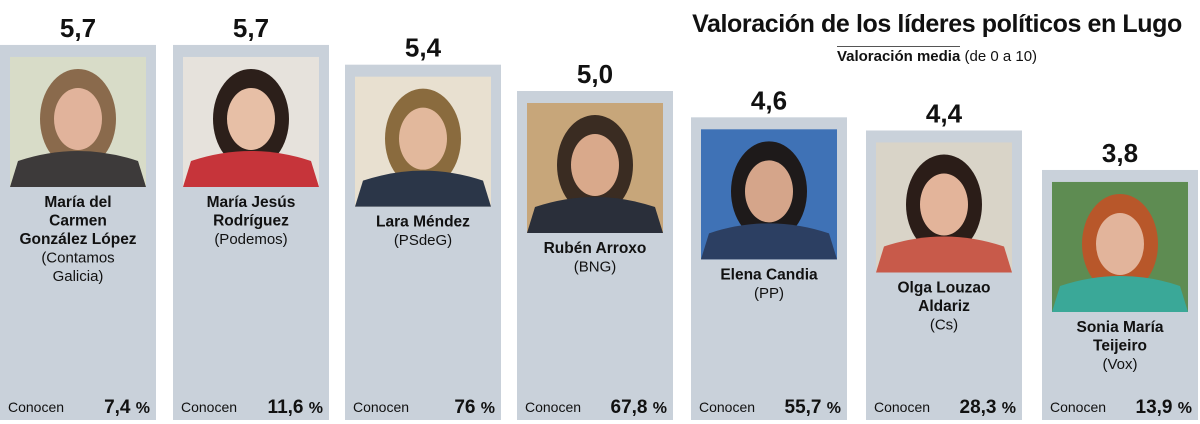 The image size is (1200, 424). I want to click on leader-column: 5,4 Lara Méndez(PSdeG) Conocen 76 %, so click(423, 227).